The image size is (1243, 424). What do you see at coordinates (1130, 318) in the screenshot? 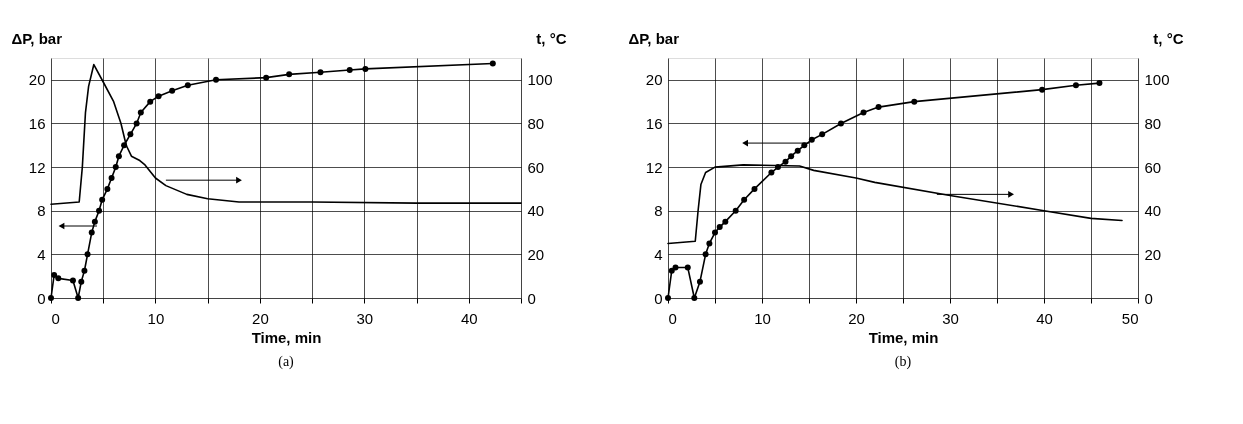
I see `x-tick-label: 50` at bounding box center [1130, 318].